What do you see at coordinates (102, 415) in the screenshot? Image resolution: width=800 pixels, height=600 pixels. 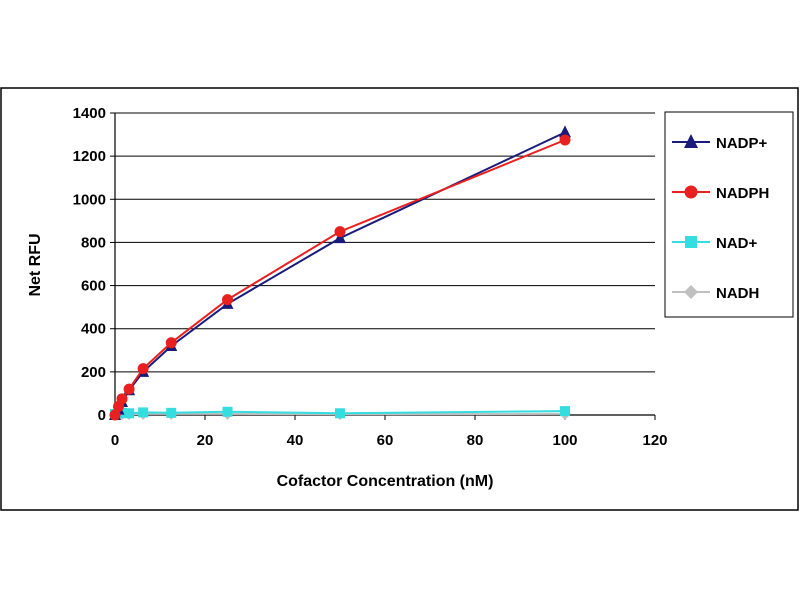 I see `y-tick-label: 0` at bounding box center [102, 415].